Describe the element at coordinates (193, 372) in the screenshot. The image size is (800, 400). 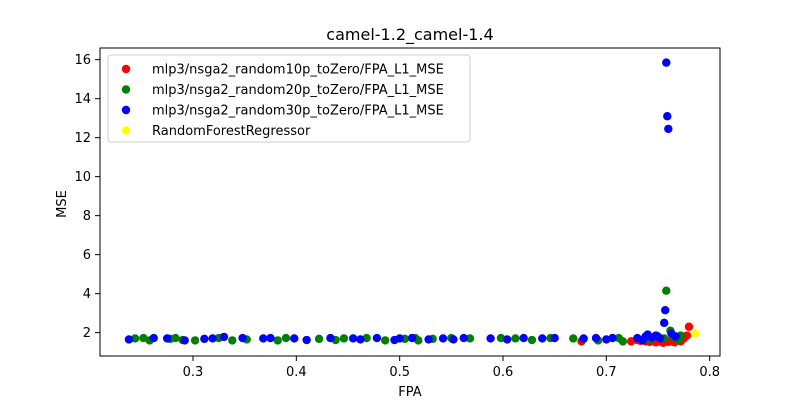
I see `x-tick-label: 0.3` at that location.